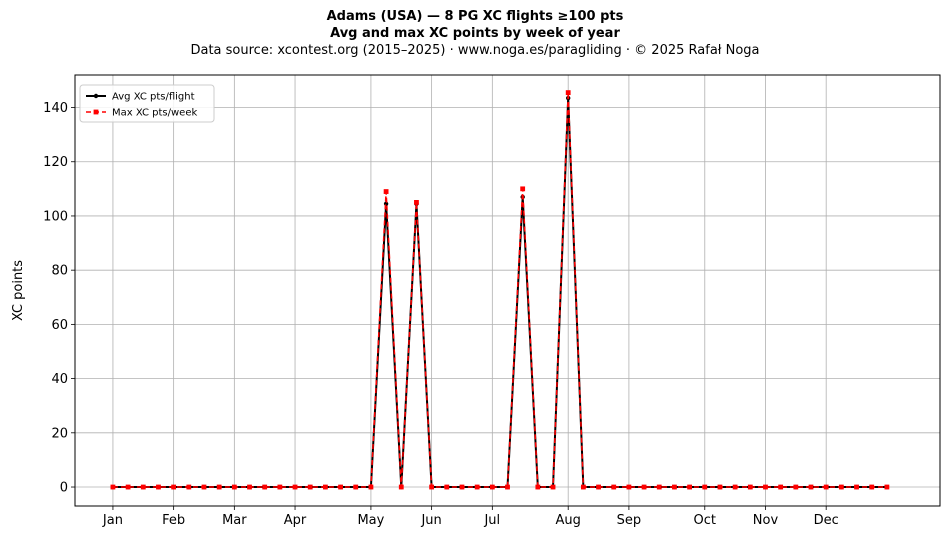  I want to click on x-tick-label: Oct, so click(705, 520).